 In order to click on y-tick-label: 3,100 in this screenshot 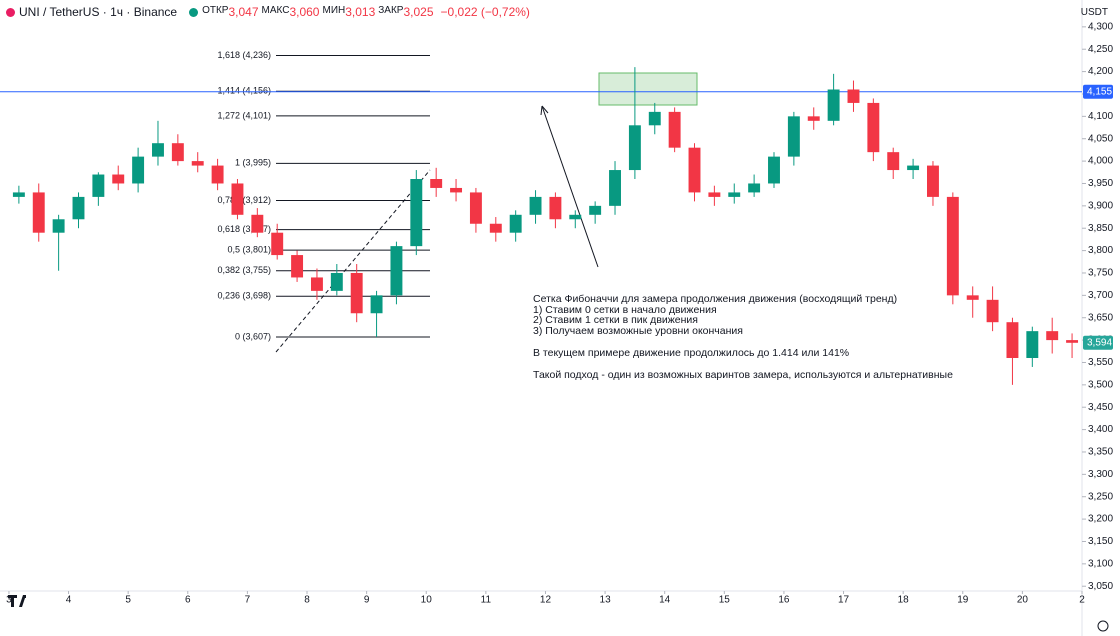, I will do `click(1100, 563)`.